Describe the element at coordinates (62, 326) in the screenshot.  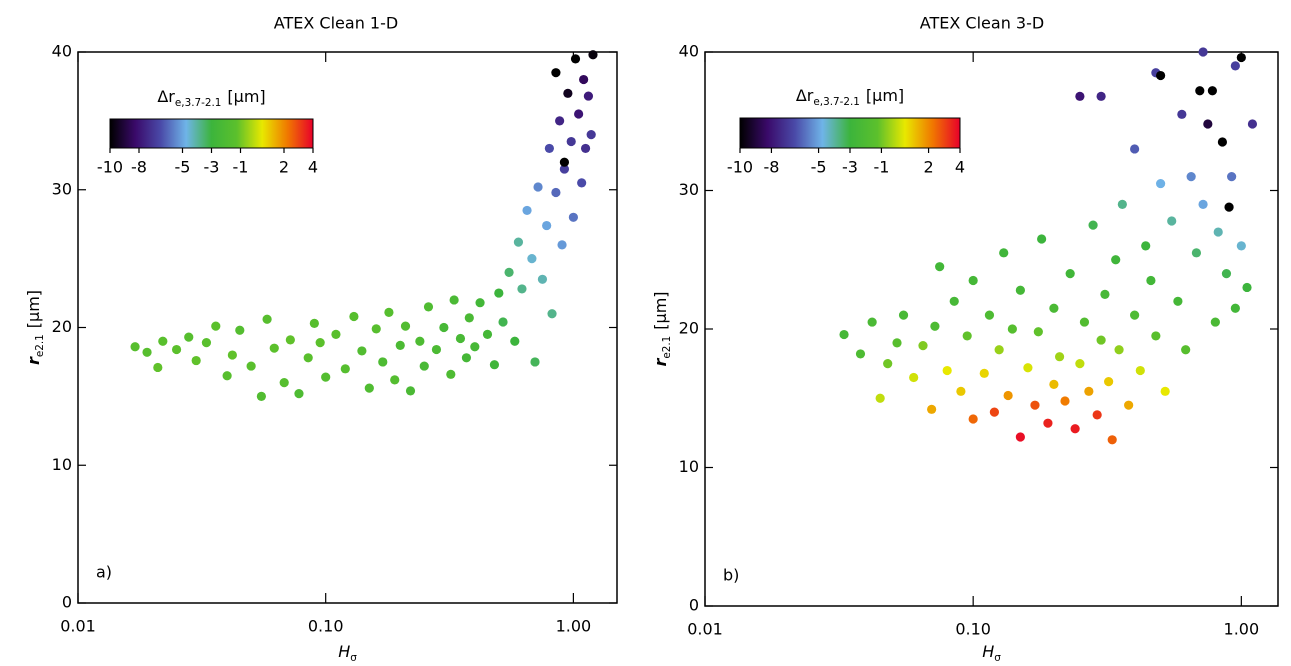
I see `y-tick-label: 20` at that location.